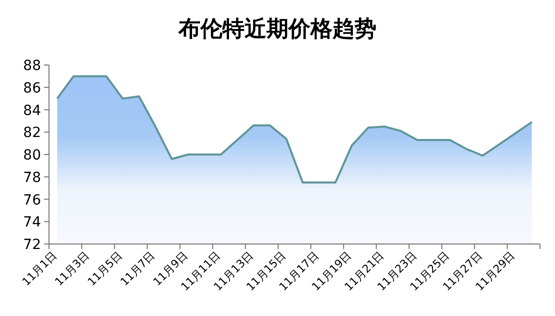  I want to click on y-tick-label: 76, so click(32, 200).